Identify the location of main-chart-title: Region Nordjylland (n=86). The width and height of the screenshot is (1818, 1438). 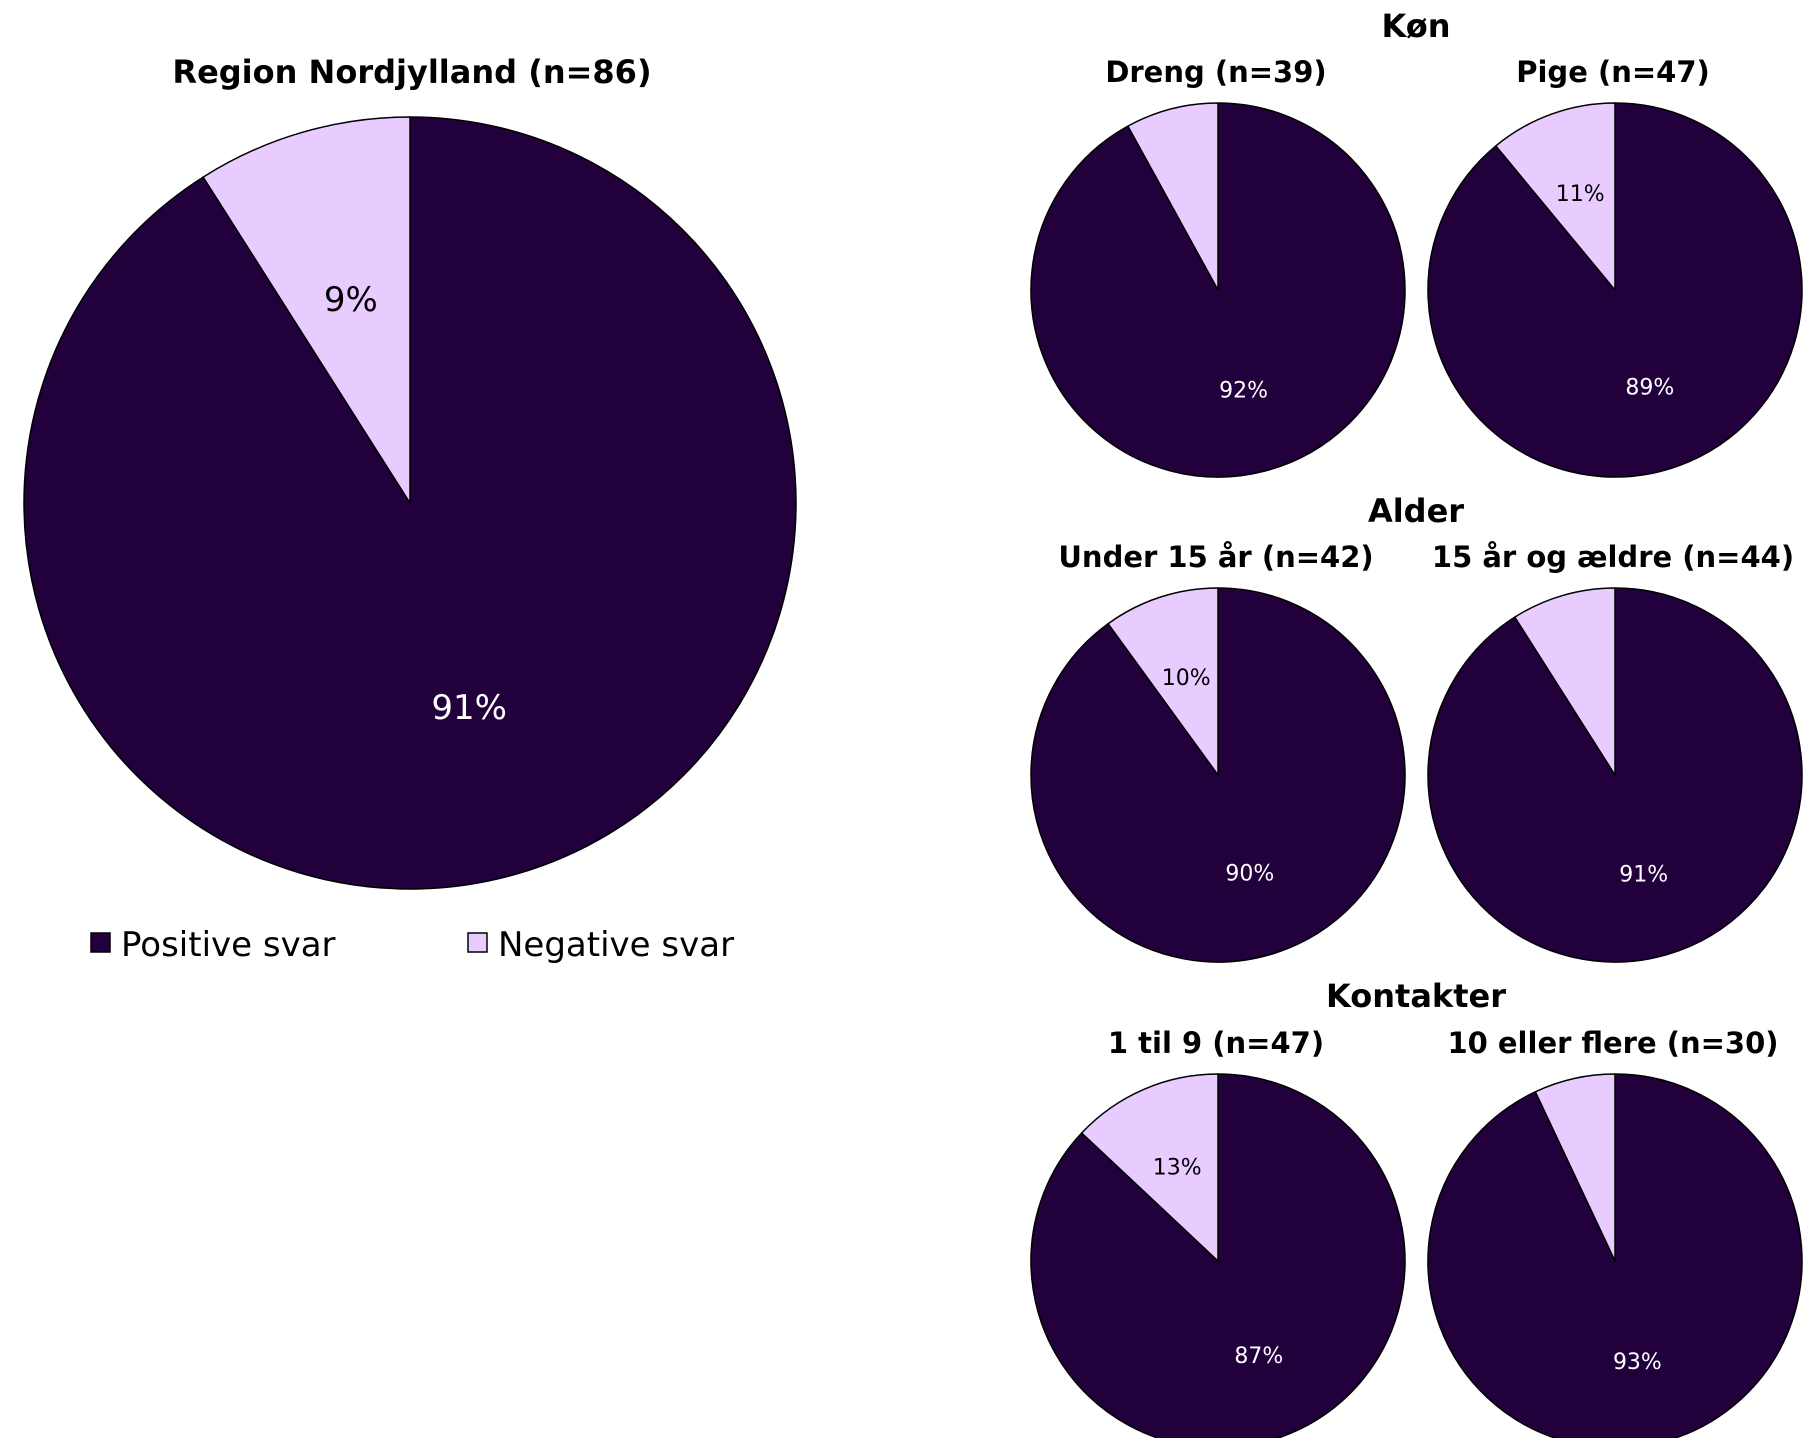
(411, 72).